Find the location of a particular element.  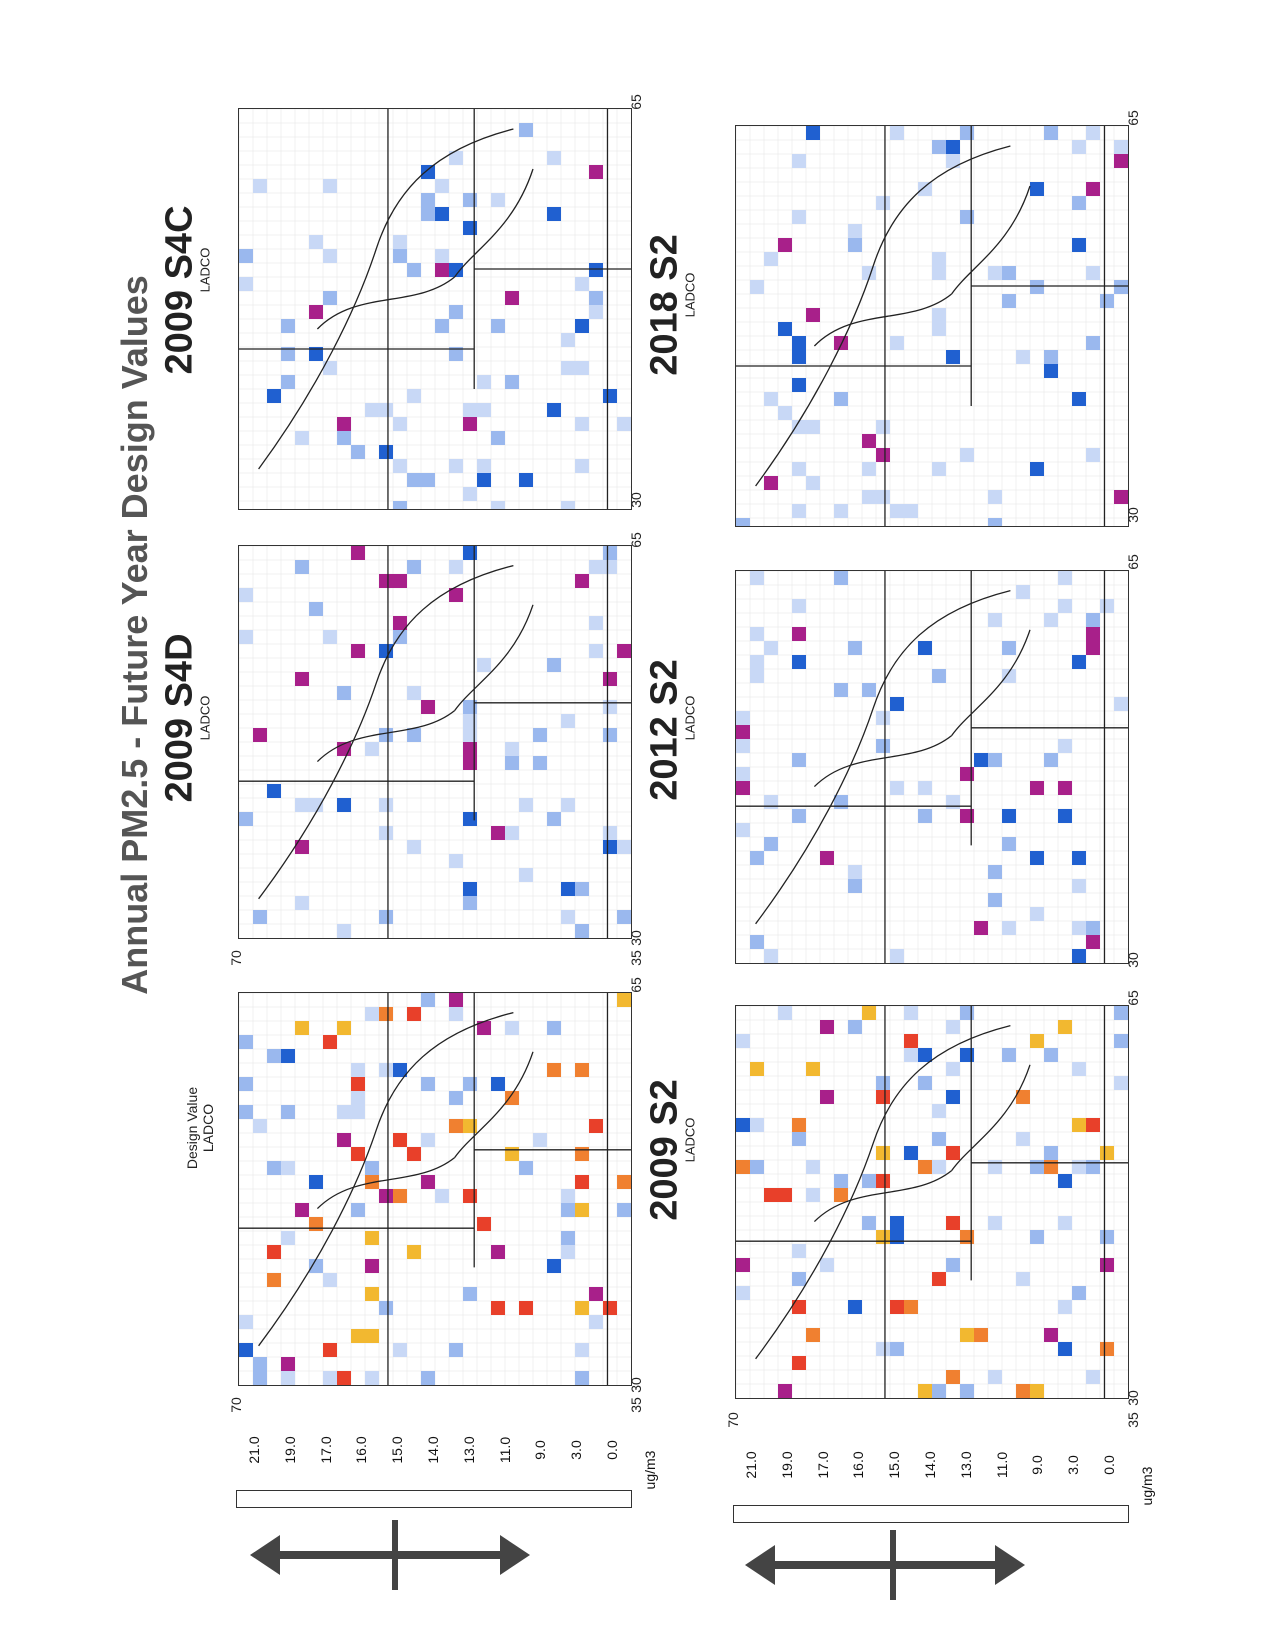

page-title-wrap: Annual PM2.5 - Future Year Design Values is located at coordinates (135, 635).